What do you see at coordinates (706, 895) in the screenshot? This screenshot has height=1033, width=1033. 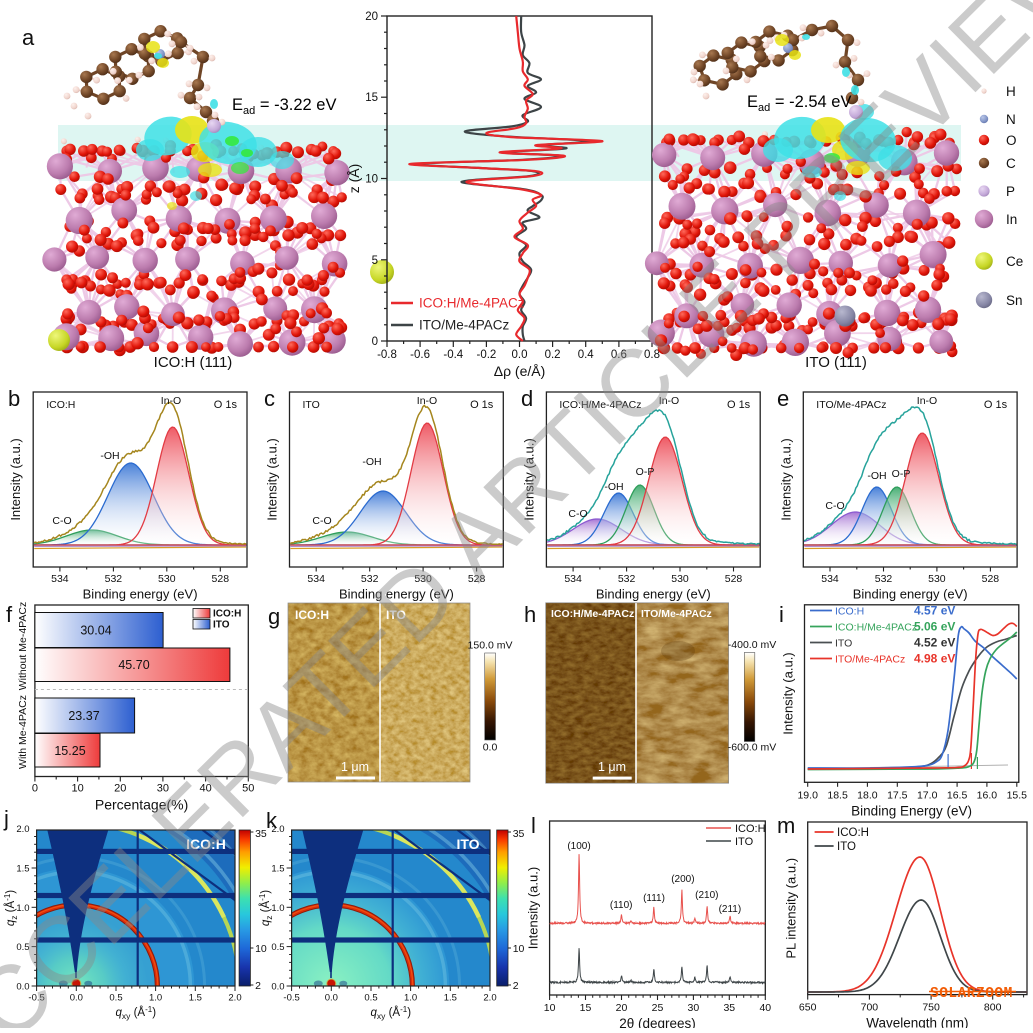 I see `svg-text: (210)` at bounding box center [706, 895].